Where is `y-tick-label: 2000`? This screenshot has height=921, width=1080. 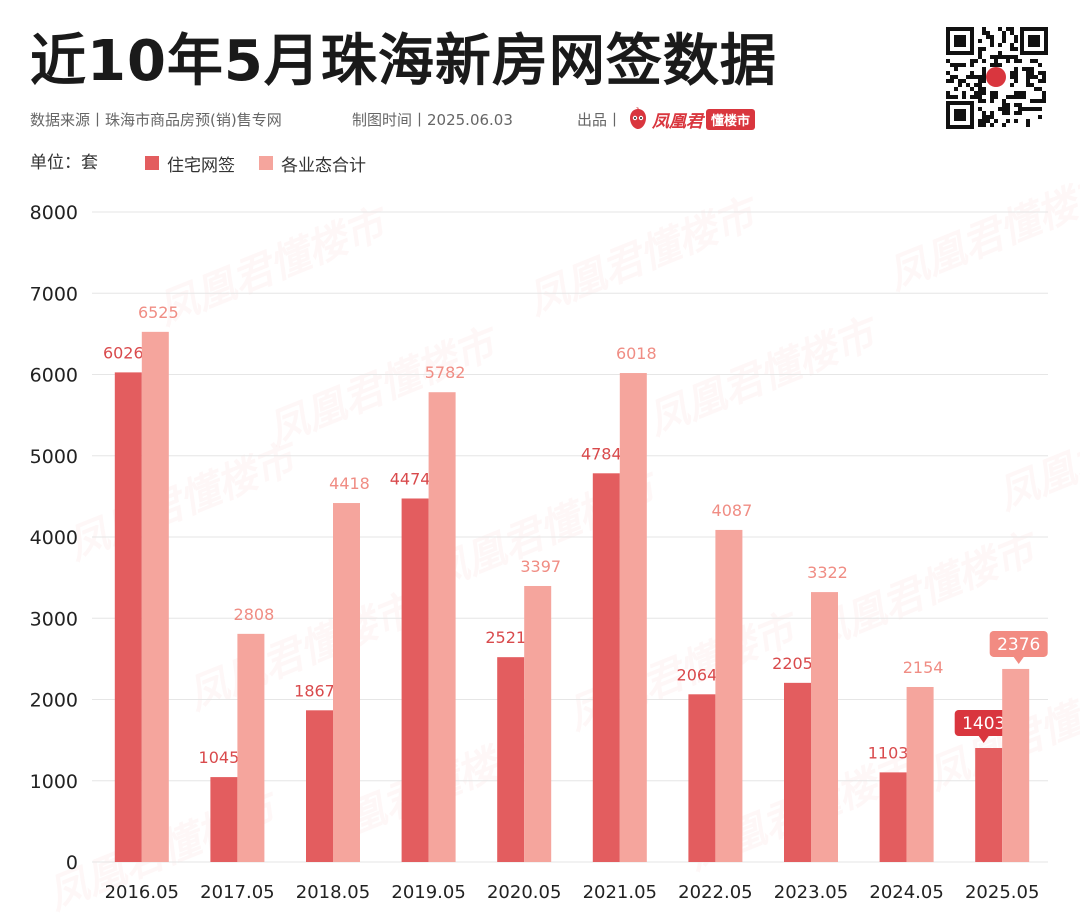 y-tick-label: 2000 is located at coordinates (54, 701).